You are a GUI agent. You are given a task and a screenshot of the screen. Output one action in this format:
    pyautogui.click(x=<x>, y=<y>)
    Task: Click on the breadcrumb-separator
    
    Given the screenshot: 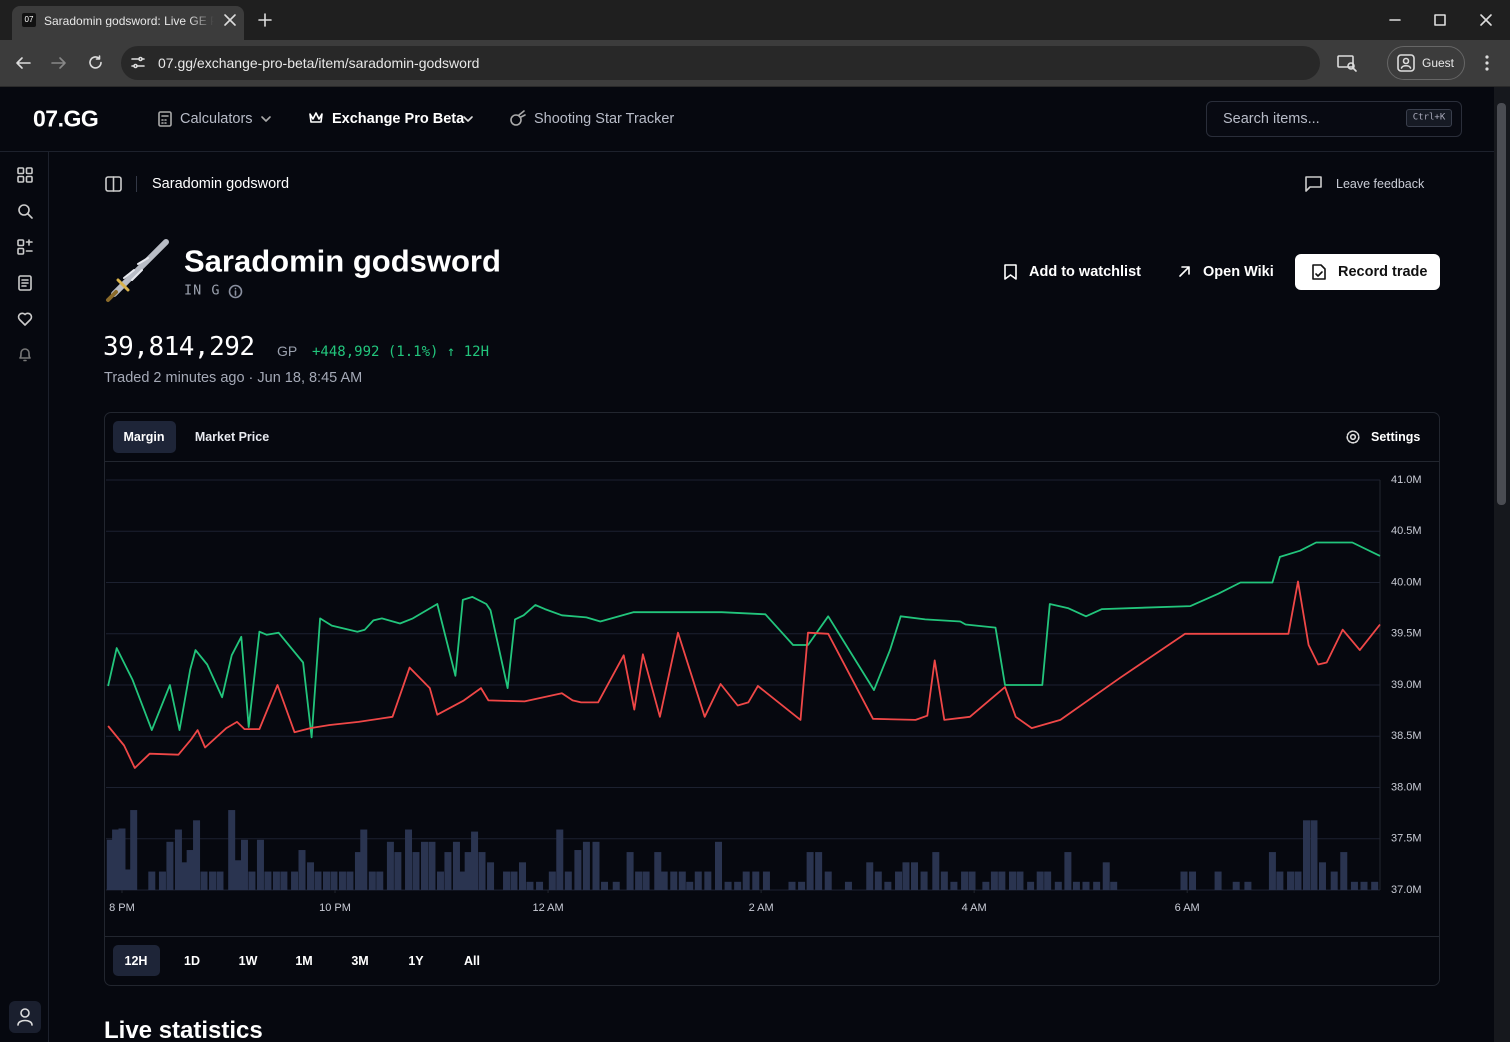 What is the action you would take?
    pyautogui.click(x=136, y=184)
    